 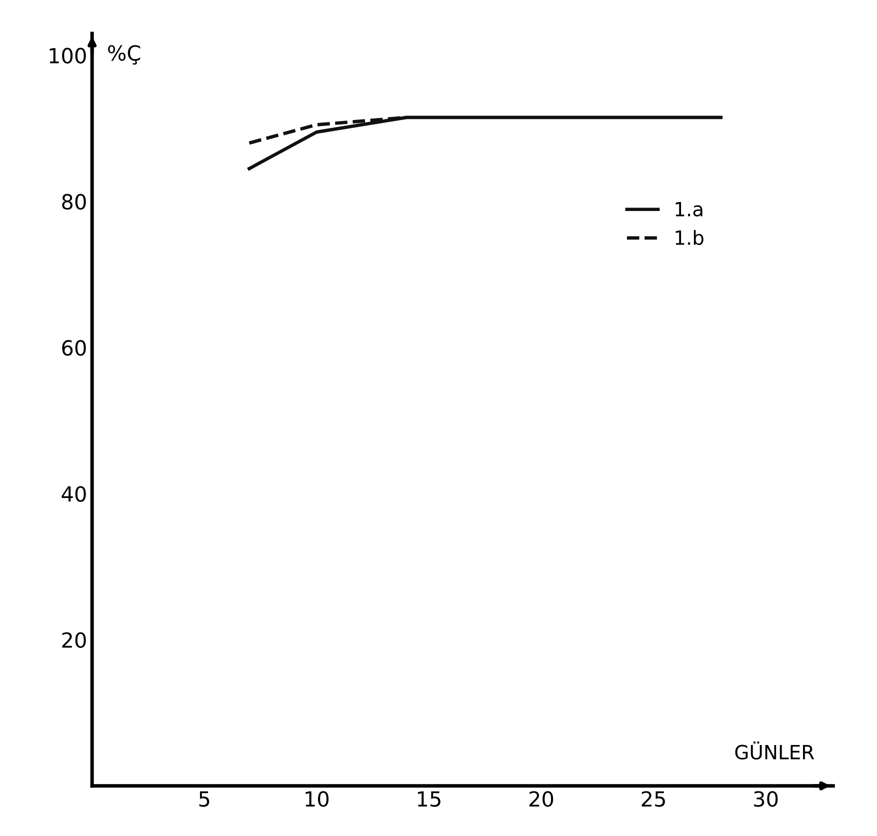 What do you see at coordinates (541, 799) in the screenshot?
I see `x-tick-label: 20` at bounding box center [541, 799].